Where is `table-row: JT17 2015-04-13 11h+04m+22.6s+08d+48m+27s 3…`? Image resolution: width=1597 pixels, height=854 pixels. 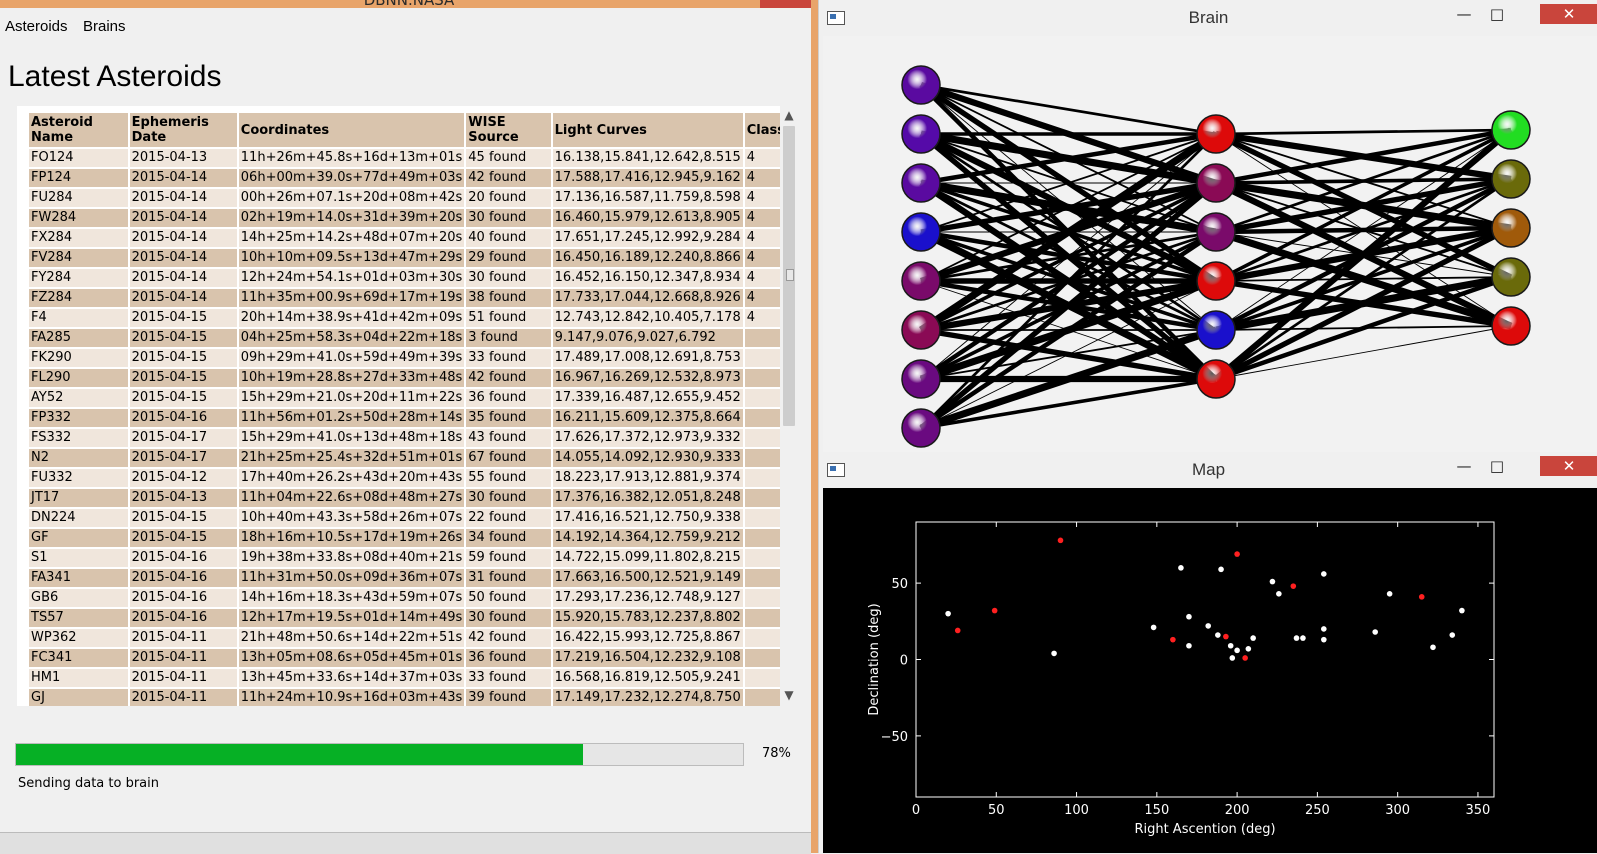 table-row: JT17 2015-04-13 11h+04m+22.6s+08d+48m+27s 3… is located at coordinates (408, 499).